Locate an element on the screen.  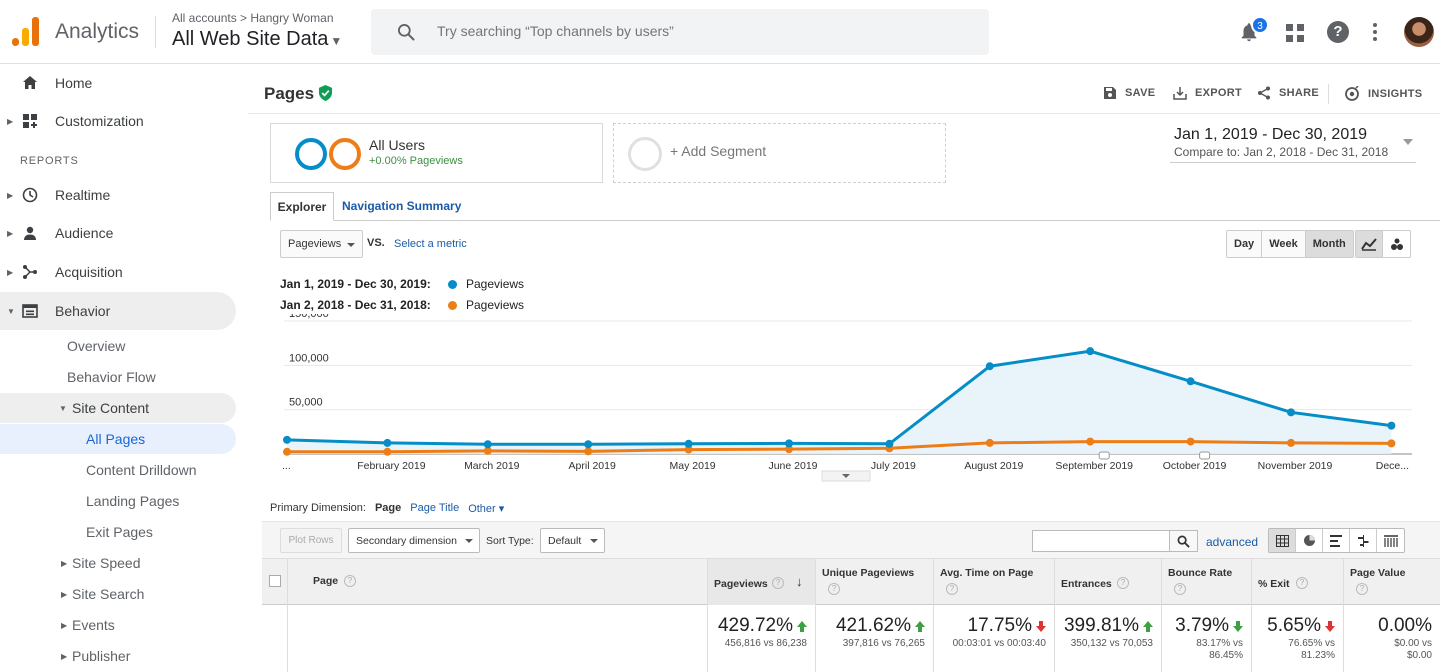
insights-button: INSIGHTS is located at coordinates (1383, 94).